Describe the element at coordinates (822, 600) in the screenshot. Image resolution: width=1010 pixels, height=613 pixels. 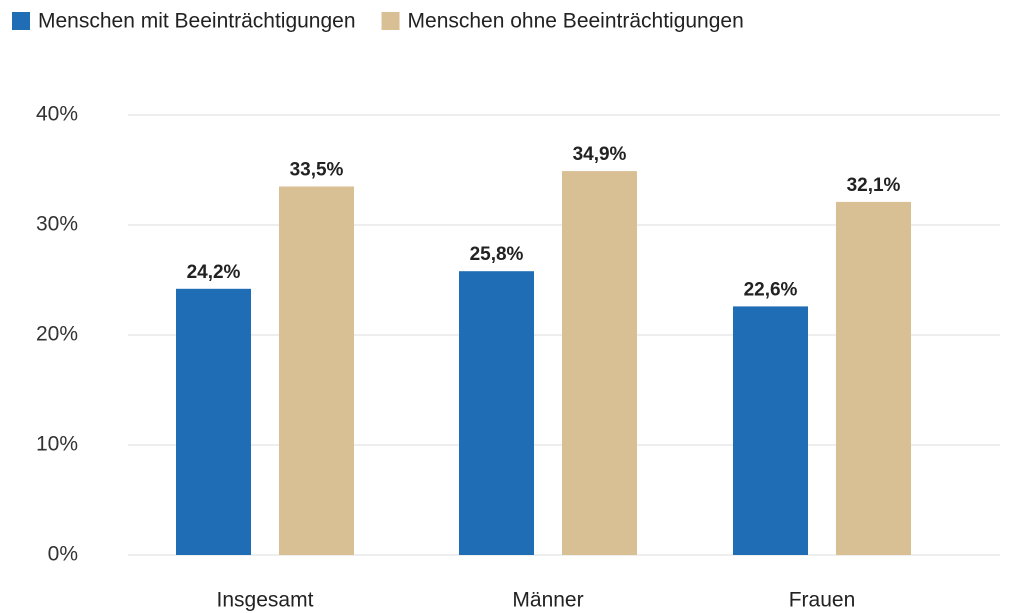
I see `x-tick-label: Frauen` at that location.